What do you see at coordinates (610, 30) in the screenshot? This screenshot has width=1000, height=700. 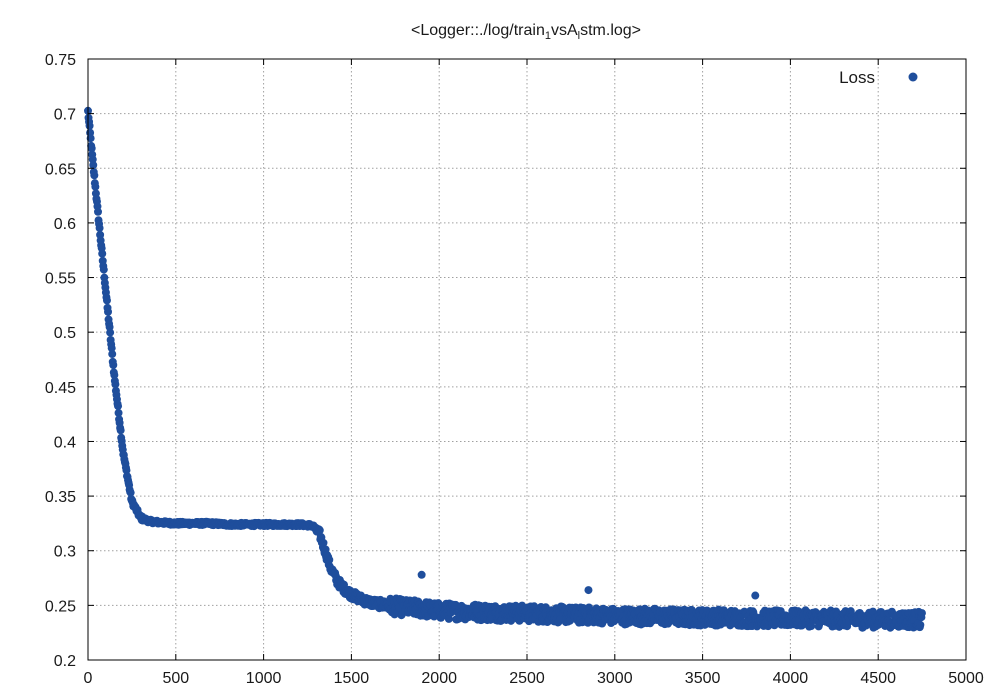 I see `title-suffix: stm.log>` at bounding box center [610, 30].